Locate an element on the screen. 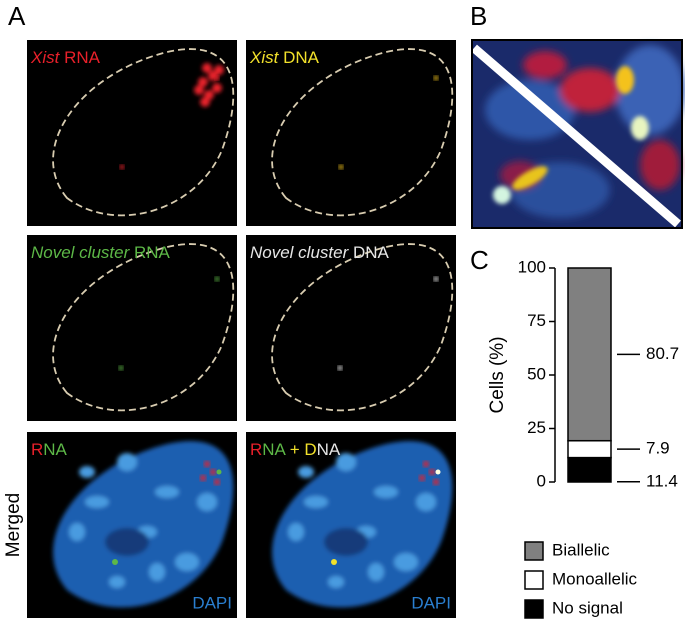 Image resolution: width=685 pixels, height=635 pixels. micrograph: DAPI RNA is located at coordinates (132, 525).